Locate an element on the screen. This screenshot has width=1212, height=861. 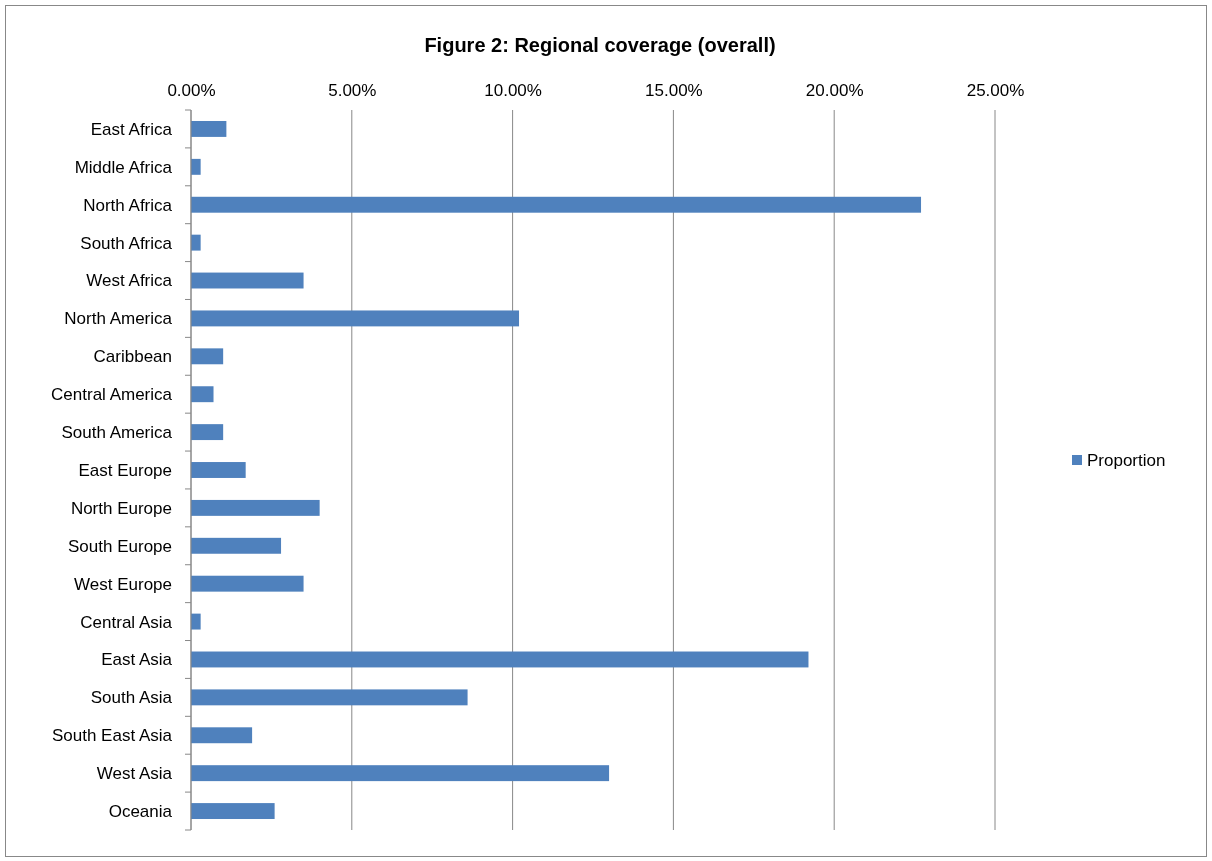
chart-title: Figure 2: Regional coverage (overall) is located at coordinates (600, 45).